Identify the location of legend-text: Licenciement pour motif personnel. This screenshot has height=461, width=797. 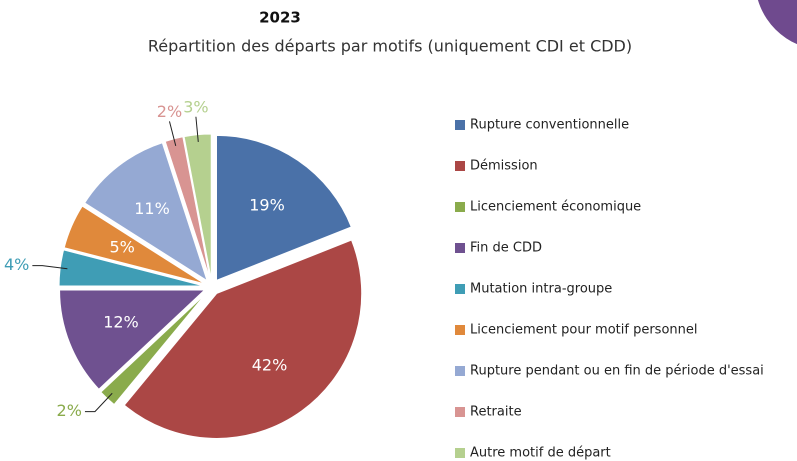
(584, 330).